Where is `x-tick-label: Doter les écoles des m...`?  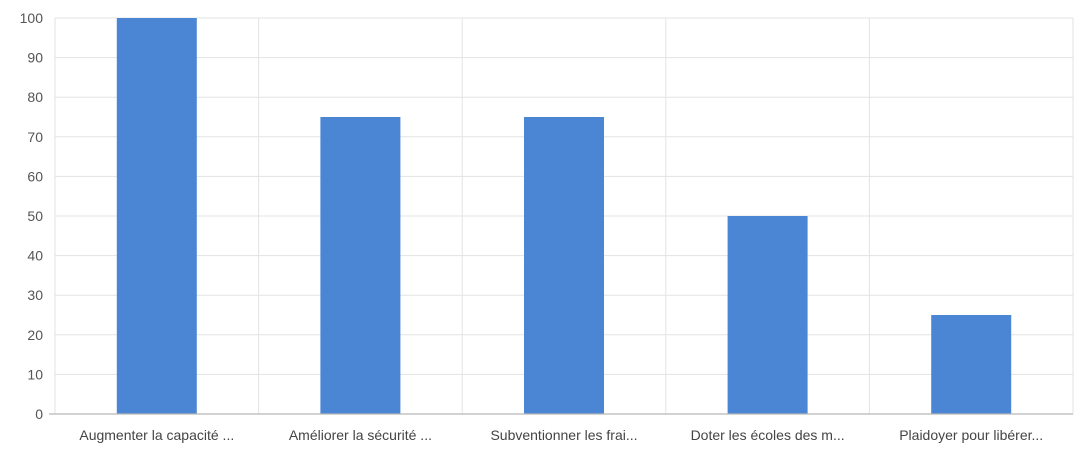 x-tick-label: Doter les écoles des m... is located at coordinates (768, 435).